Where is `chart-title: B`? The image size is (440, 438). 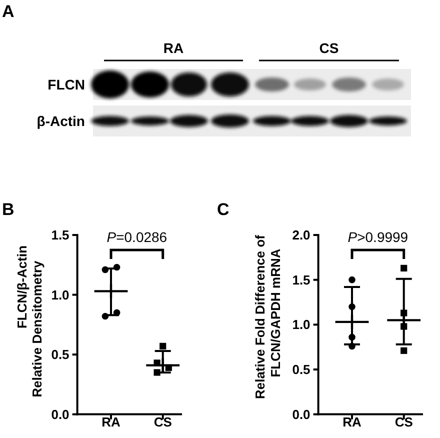
chart-title: B is located at coordinates (8, 209).